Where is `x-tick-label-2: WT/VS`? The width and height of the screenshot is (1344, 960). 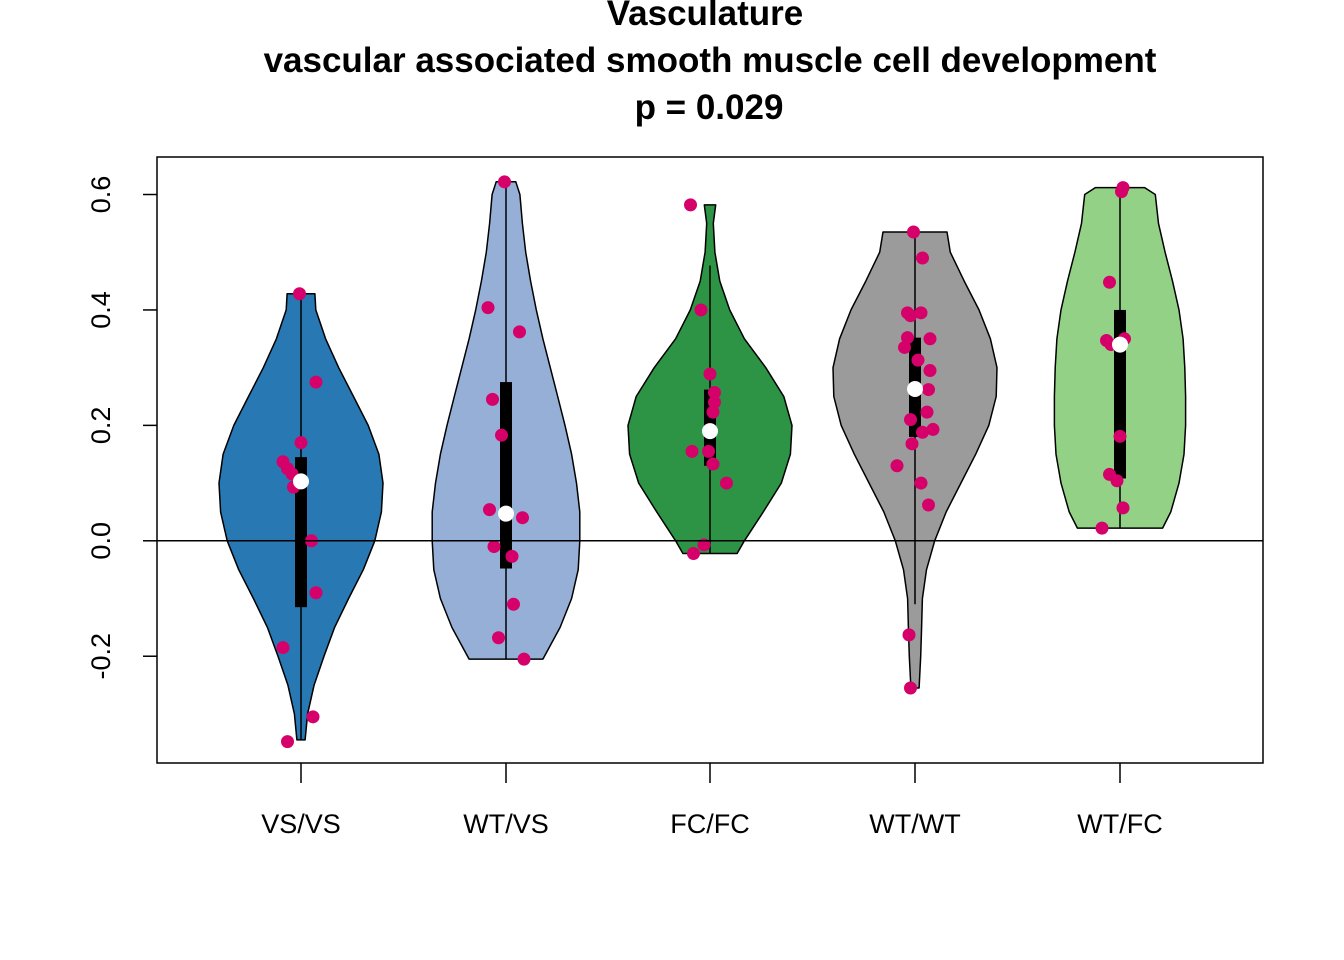
x-tick-label-2: WT/VS is located at coordinates (506, 824).